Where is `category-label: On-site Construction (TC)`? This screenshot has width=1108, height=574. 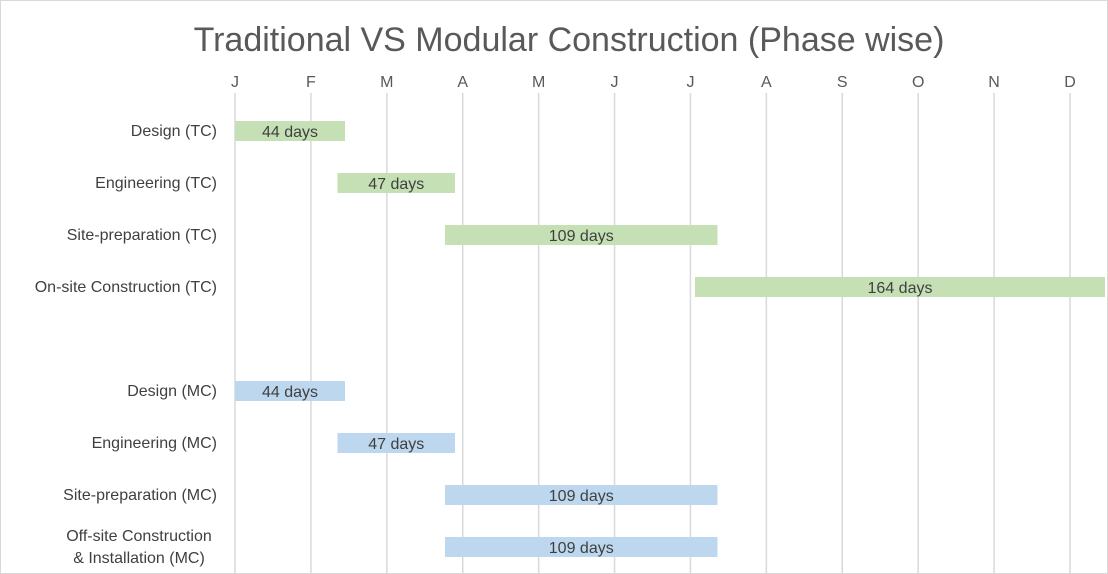 category-label: On-site Construction (TC) is located at coordinates (126, 287).